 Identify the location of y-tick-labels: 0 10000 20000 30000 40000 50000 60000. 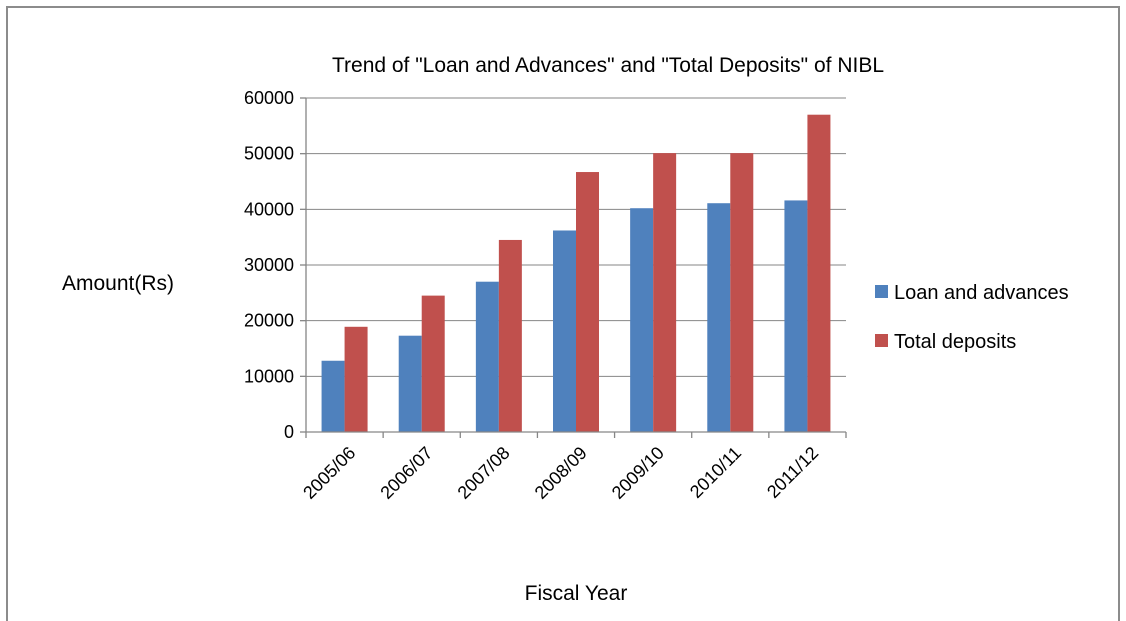
(269, 265).